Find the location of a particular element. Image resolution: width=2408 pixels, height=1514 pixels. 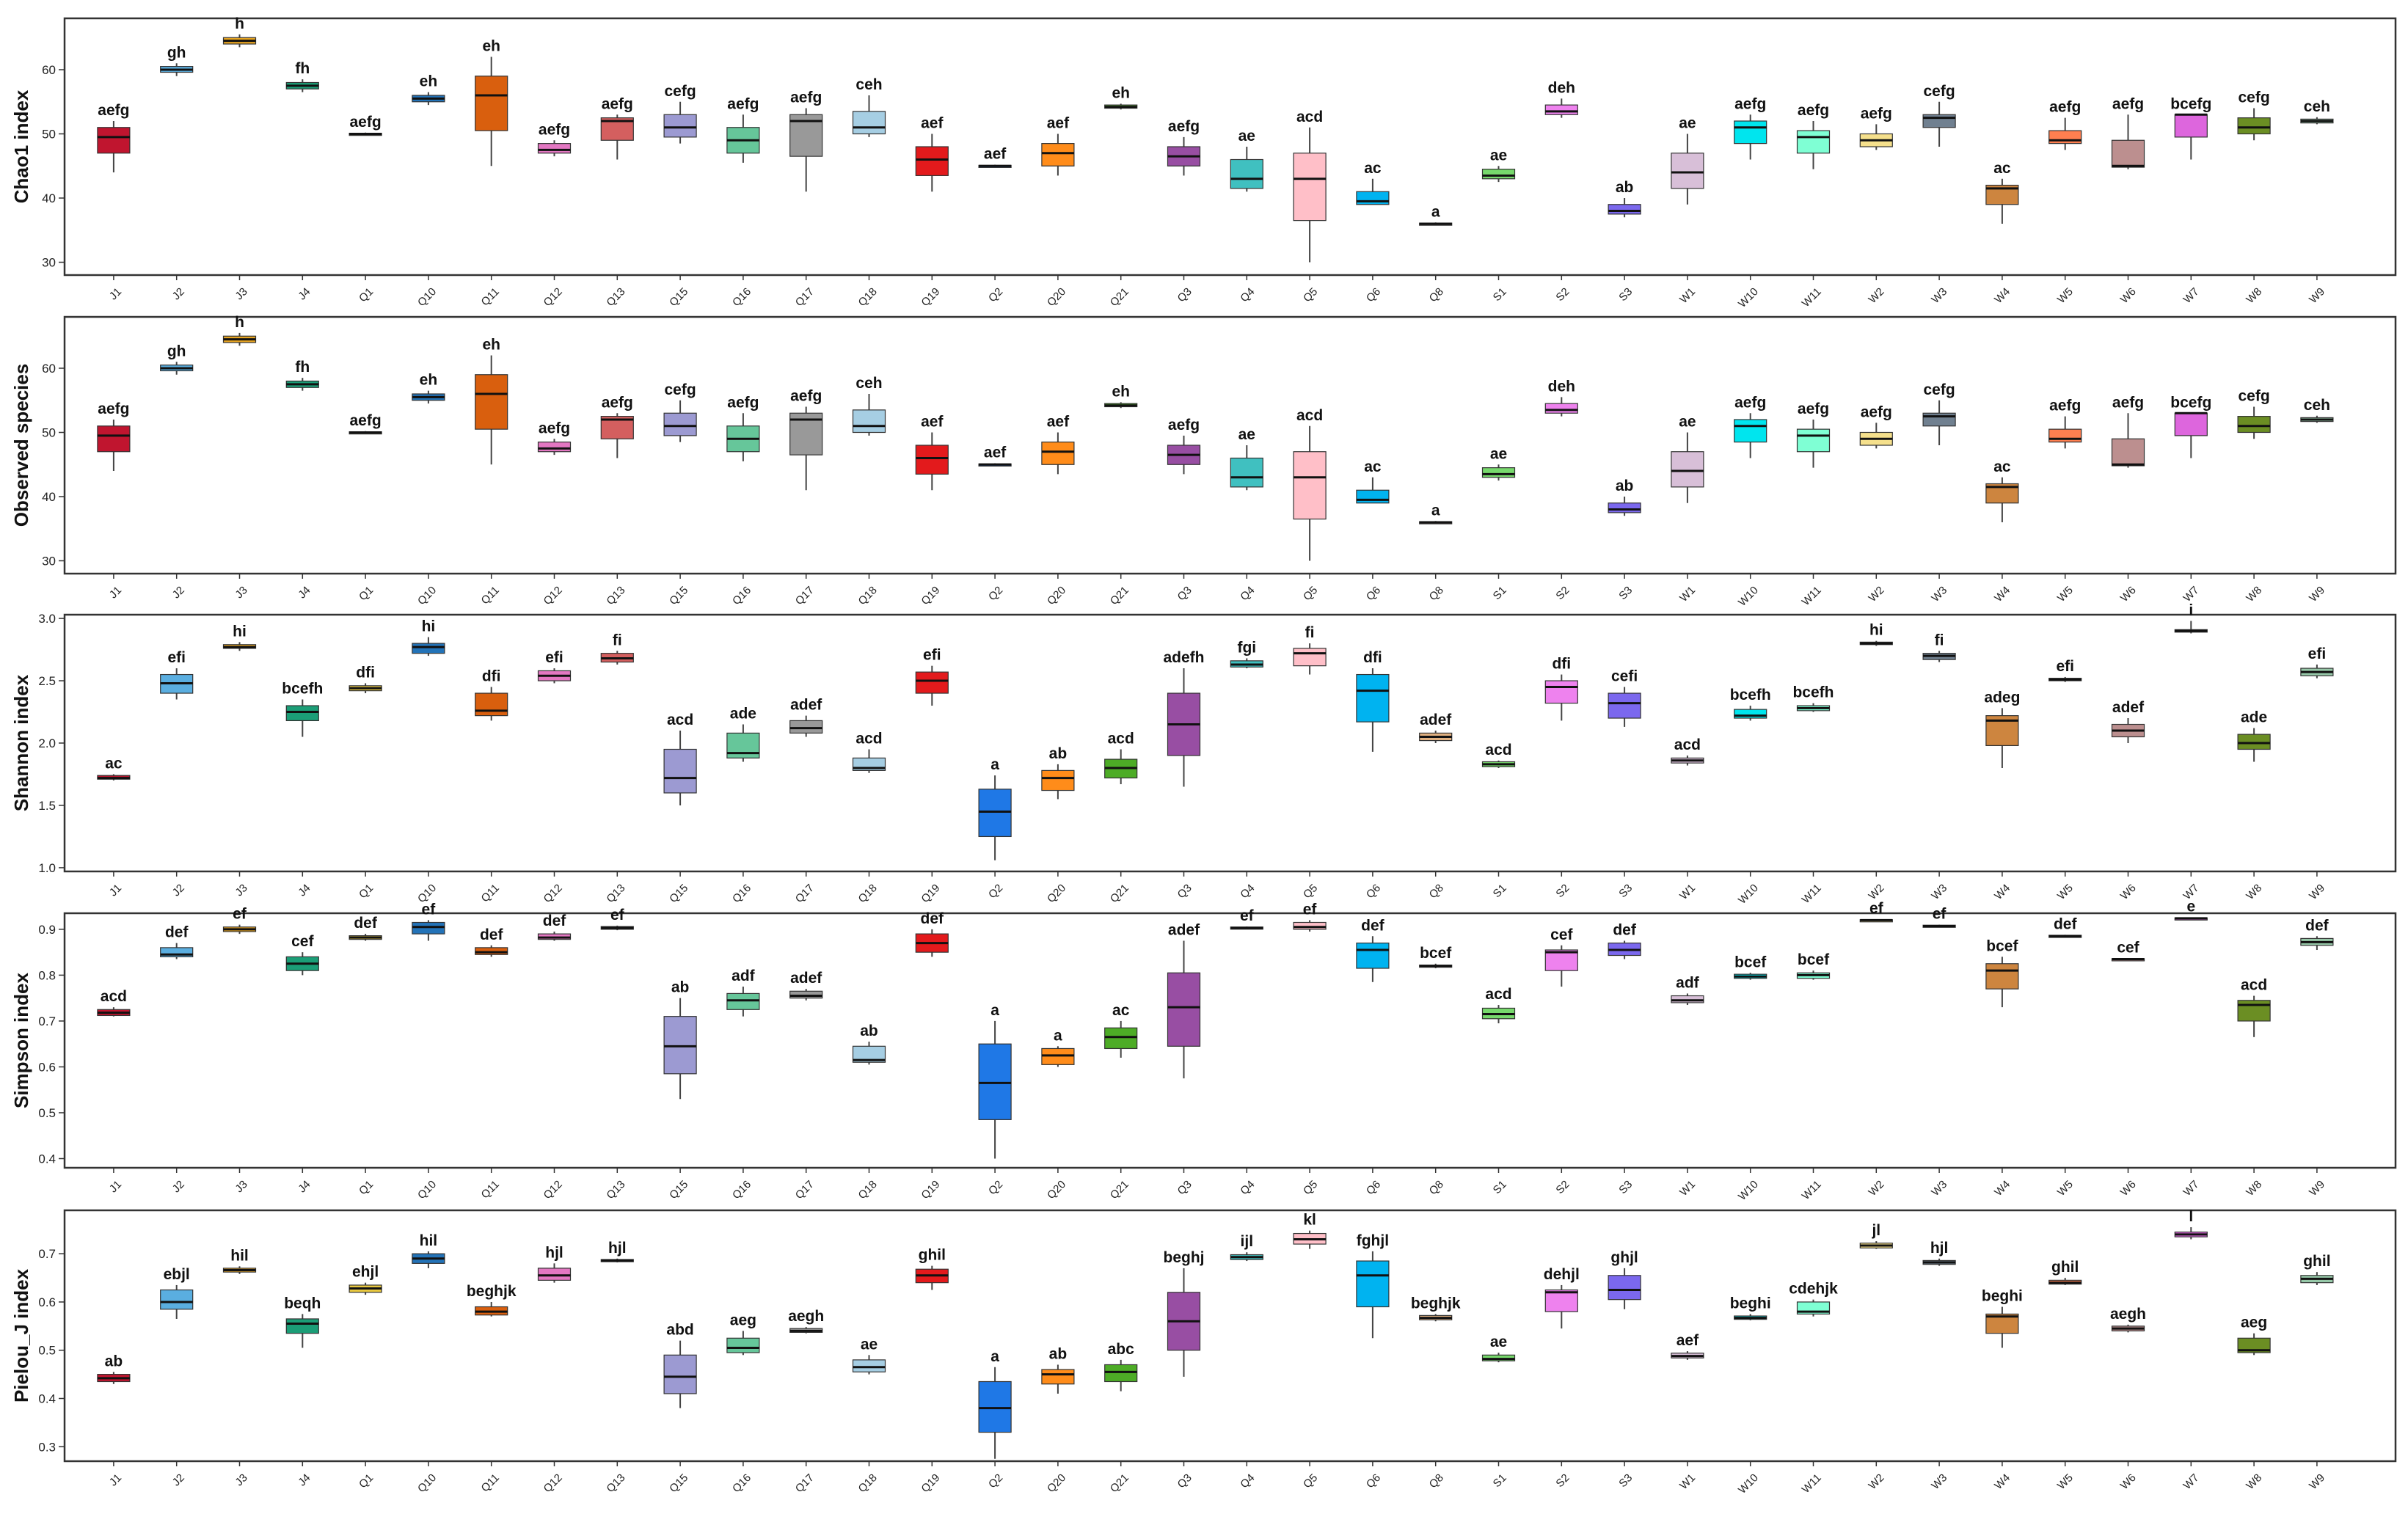

box-W1: ae is located at coordinates (1687, 160).